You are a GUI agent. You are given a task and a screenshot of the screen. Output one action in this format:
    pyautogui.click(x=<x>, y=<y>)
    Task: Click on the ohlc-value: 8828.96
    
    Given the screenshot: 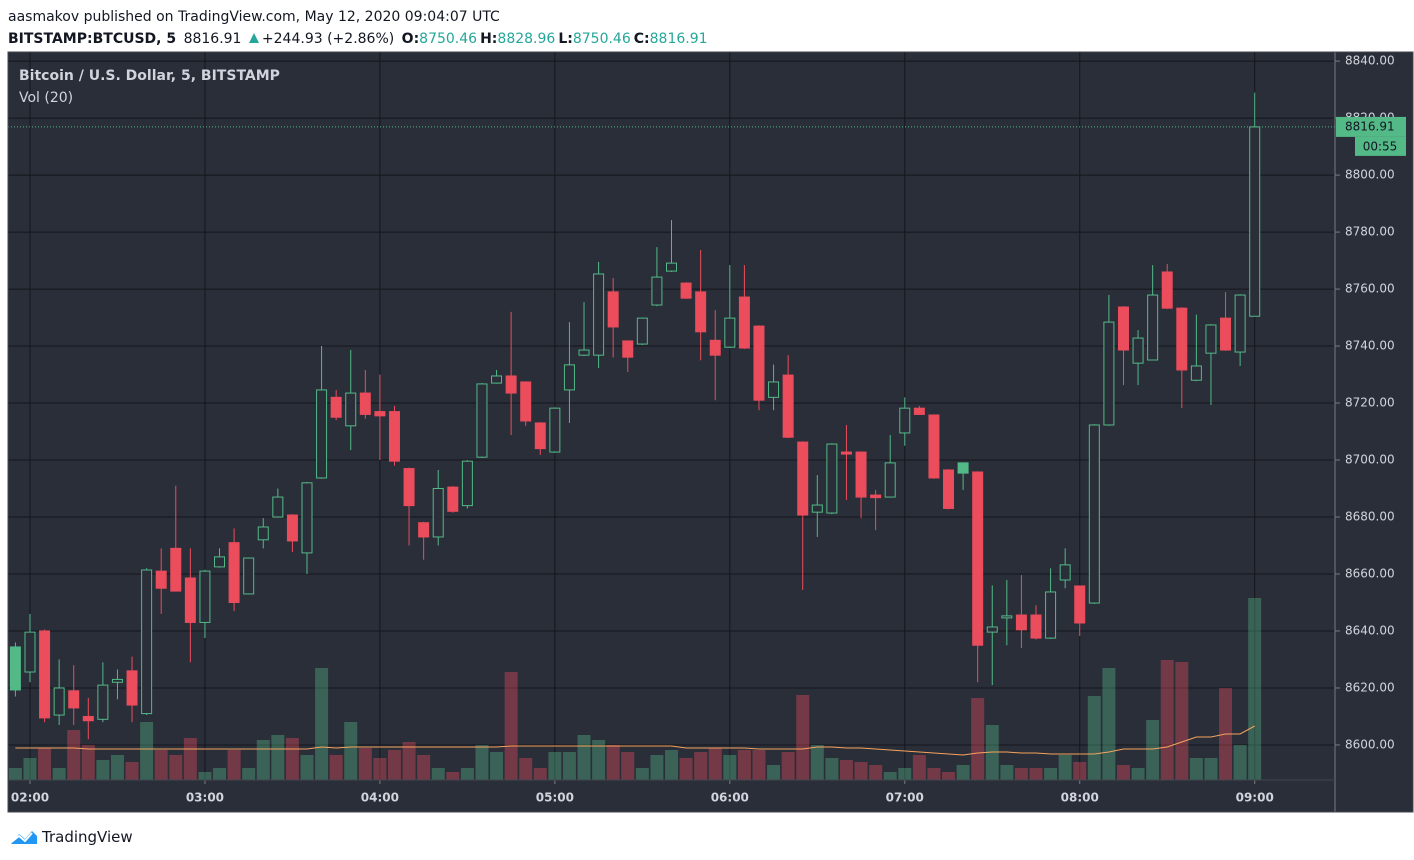 What is the action you would take?
    pyautogui.click(x=526, y=39)
    